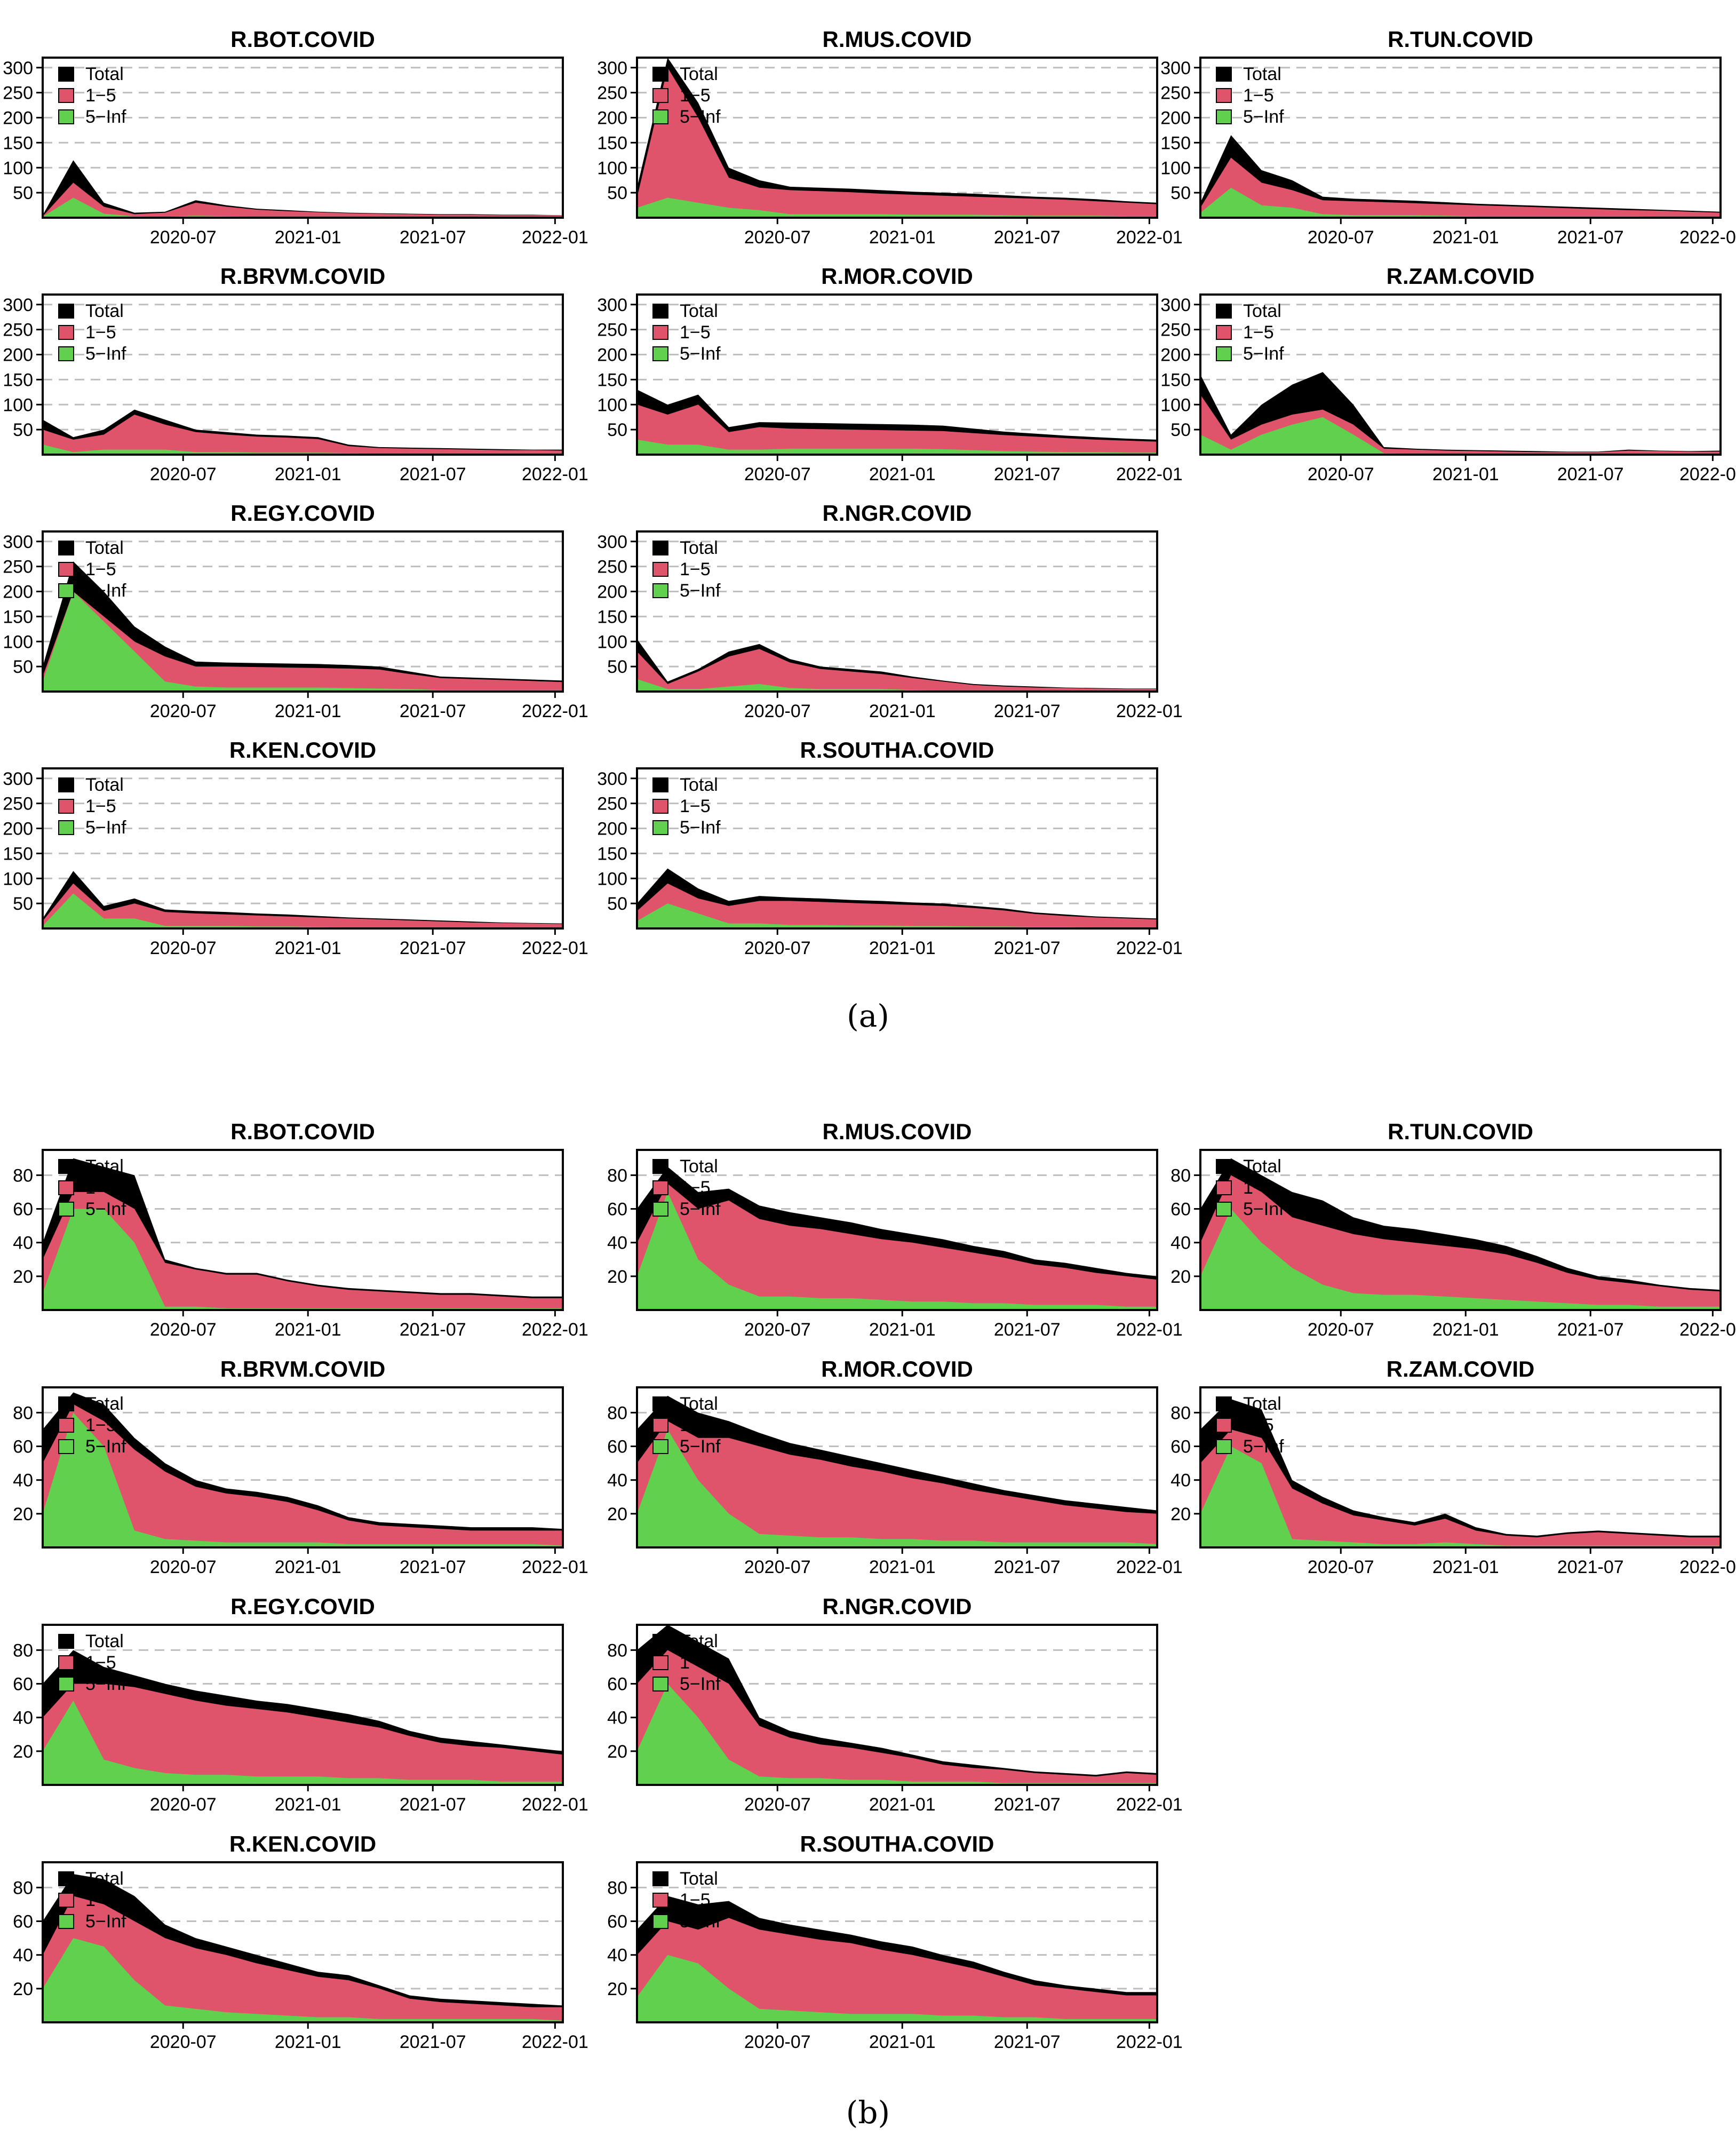 This screenshot has width=1736, height=2144. Describe the element at coordinates (695, 332) in the screenshot. I see `chart-a-r-mor-covid-legend-label-1-5: 1−5` at that location.